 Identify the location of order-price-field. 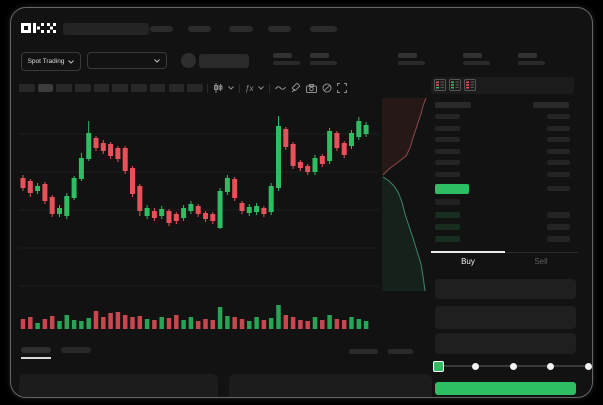
(505, 289).